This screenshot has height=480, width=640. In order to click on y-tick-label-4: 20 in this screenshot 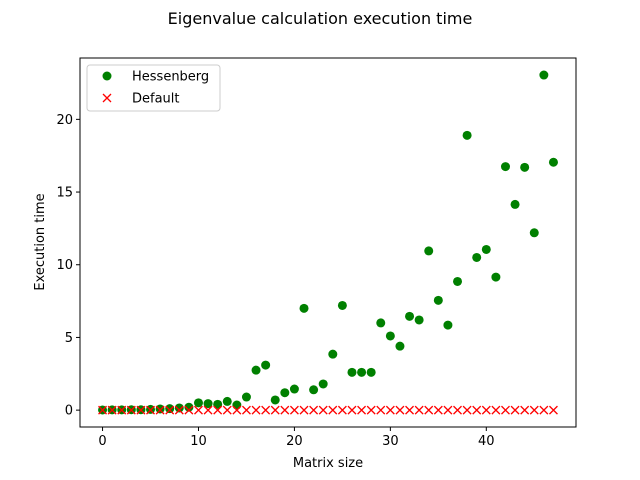, I will do `click(64, 120)`.